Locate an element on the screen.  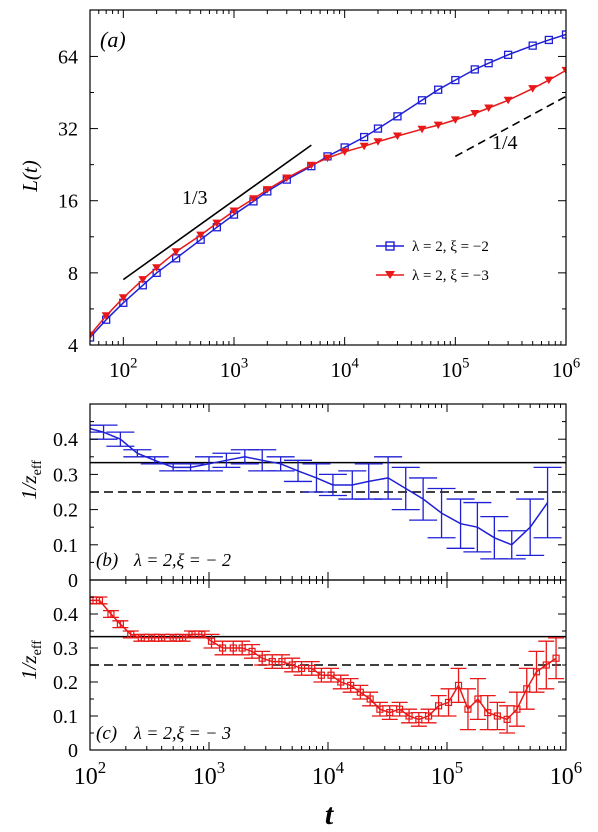
legend-label-xi-2: λ = 2, ξ = −2 is located at coordinates (450, 247).